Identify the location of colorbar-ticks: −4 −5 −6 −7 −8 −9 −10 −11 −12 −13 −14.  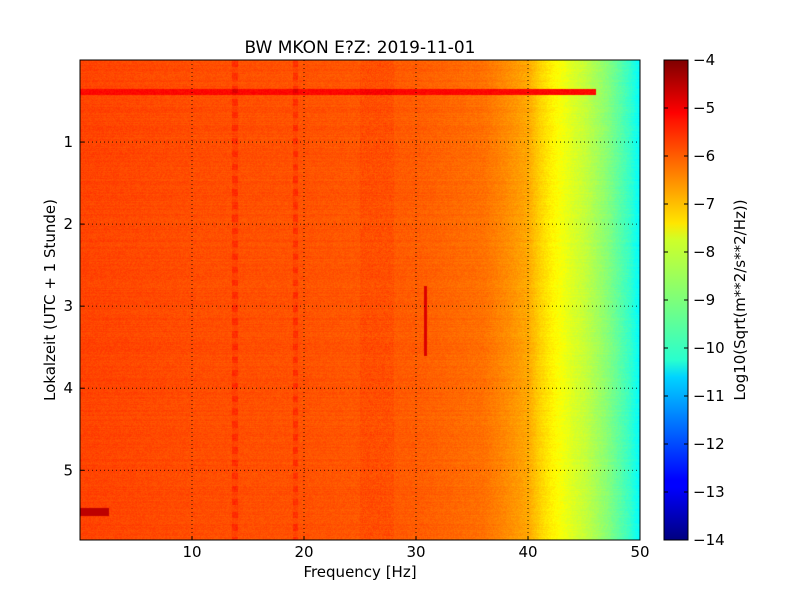
(694, 300).